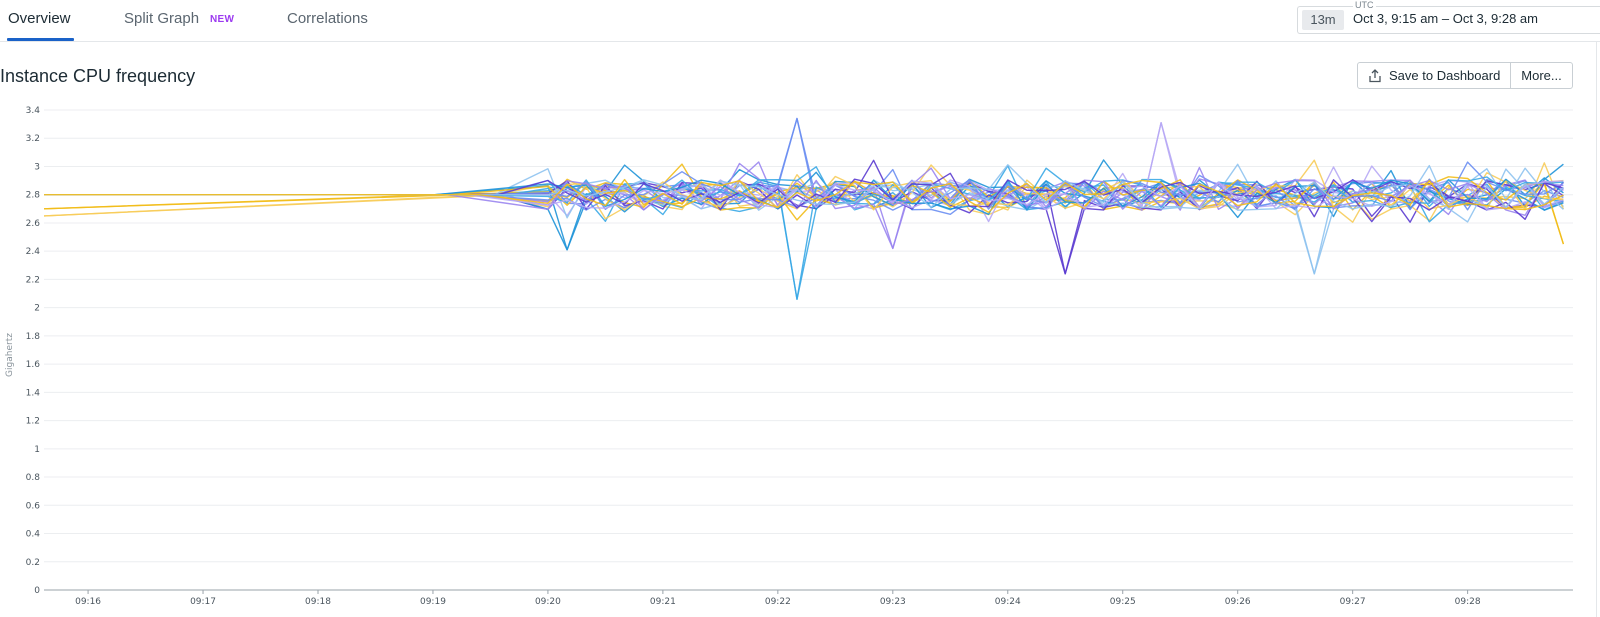 This screenshot has width=1600, height=617. Describe the element at coordinates (663, 602) in the screenshot. I see `x-tick-label: 09:21` at that location.